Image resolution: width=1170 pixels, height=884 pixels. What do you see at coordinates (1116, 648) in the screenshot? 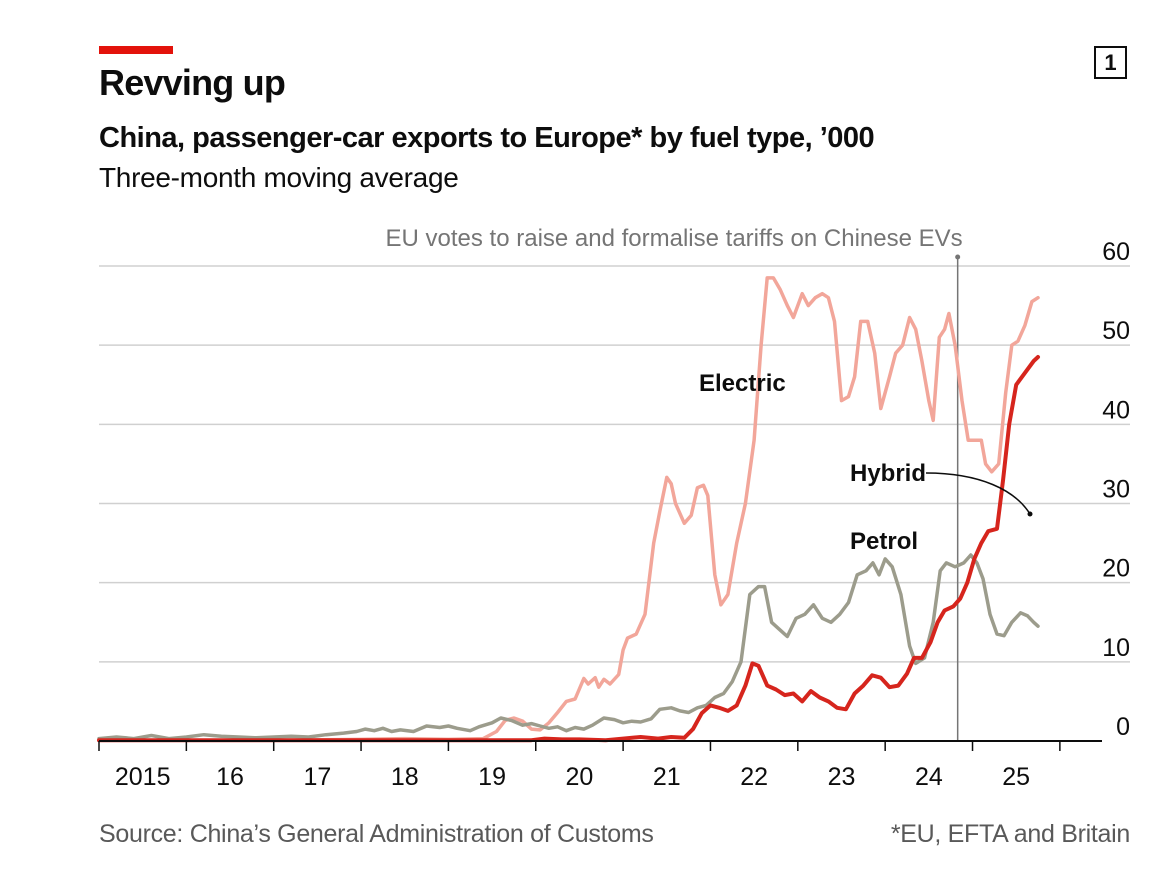
I see `y-tick-label: 10` at bounding box center [1116, 648].